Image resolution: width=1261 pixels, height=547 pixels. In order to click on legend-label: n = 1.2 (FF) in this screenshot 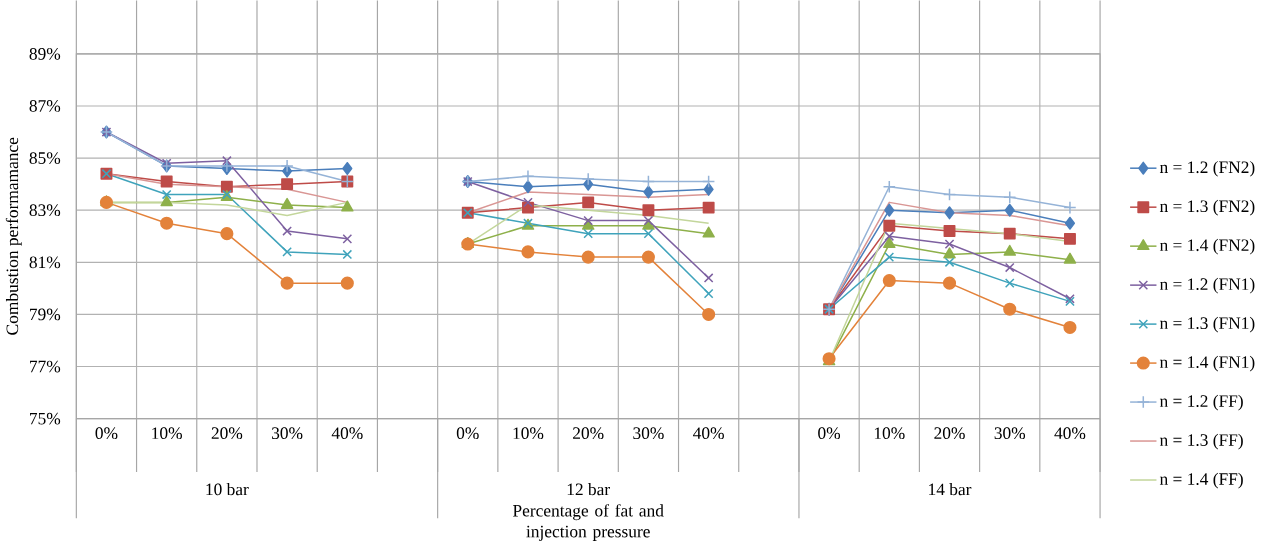, I will do `click(1201, 402)`.